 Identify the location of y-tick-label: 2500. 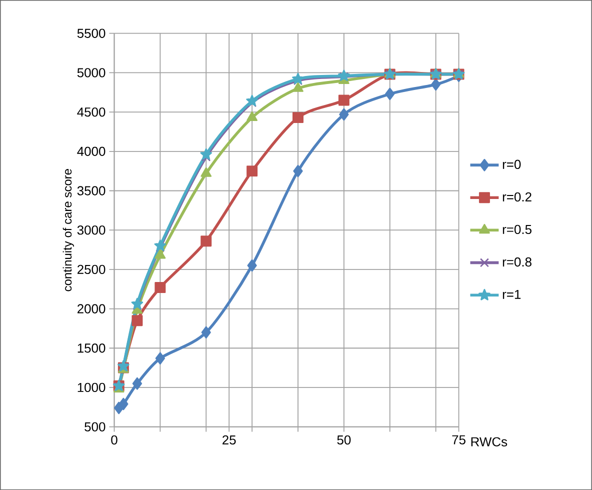
(92, 269).